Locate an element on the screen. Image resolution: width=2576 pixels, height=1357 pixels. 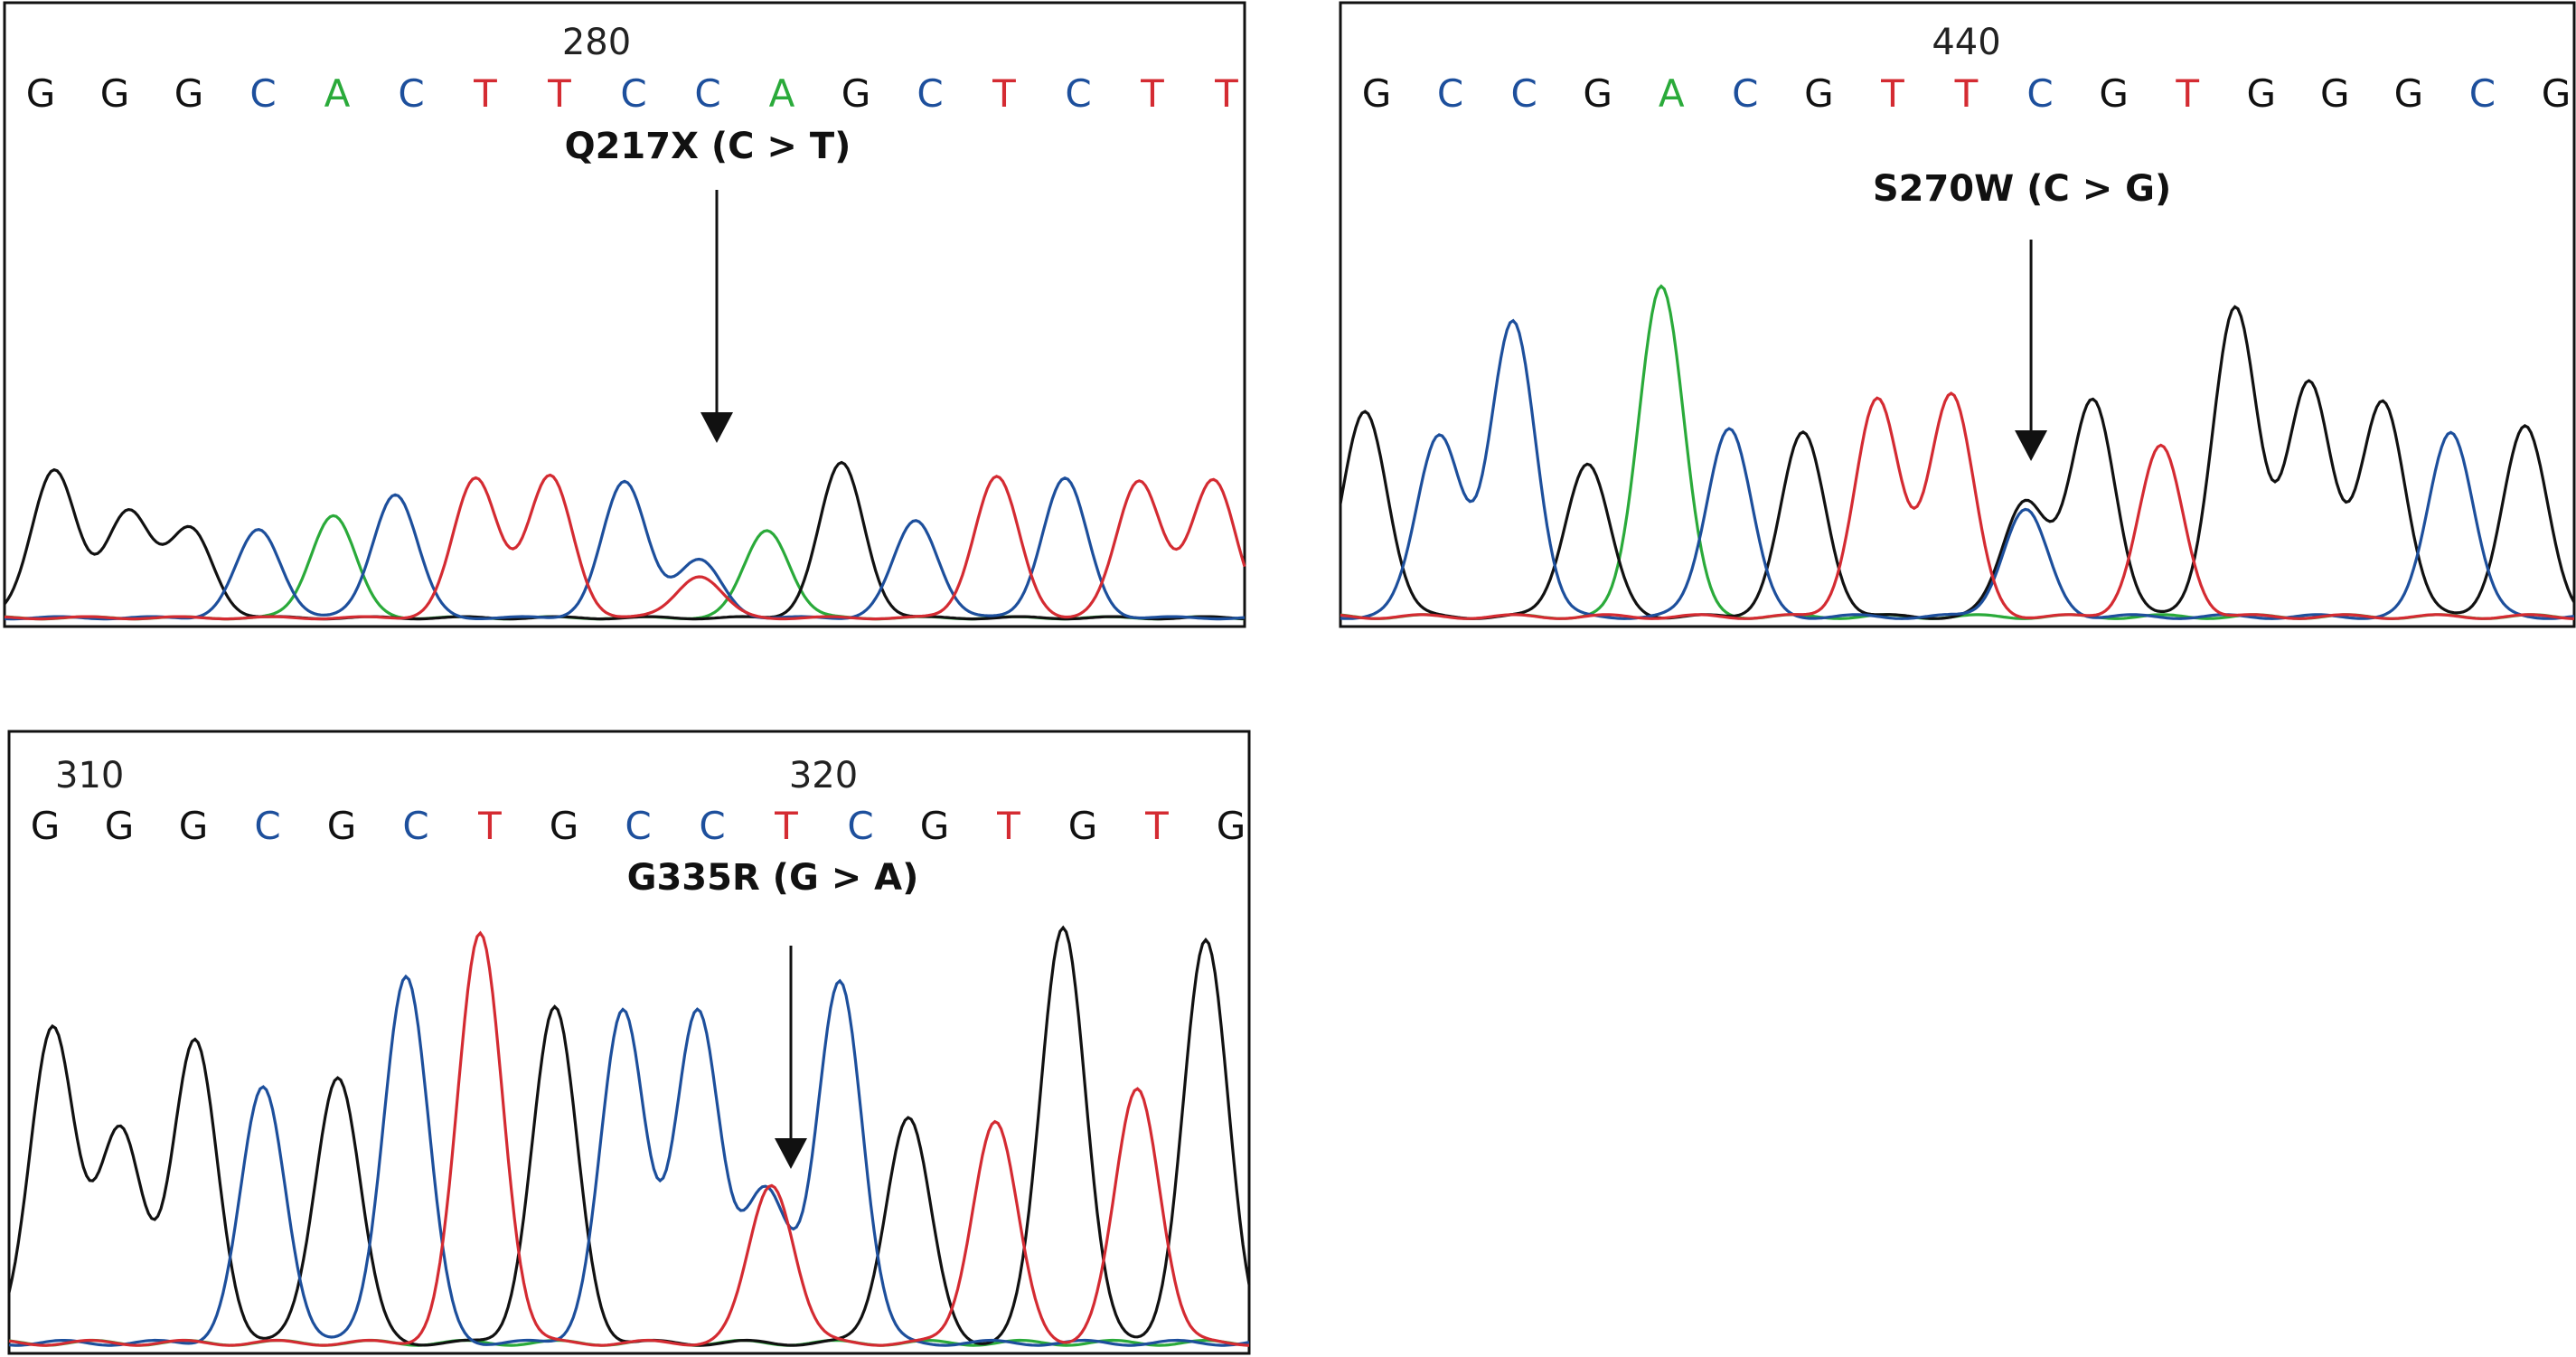
trace-a is located at coordinates (1958, 452).